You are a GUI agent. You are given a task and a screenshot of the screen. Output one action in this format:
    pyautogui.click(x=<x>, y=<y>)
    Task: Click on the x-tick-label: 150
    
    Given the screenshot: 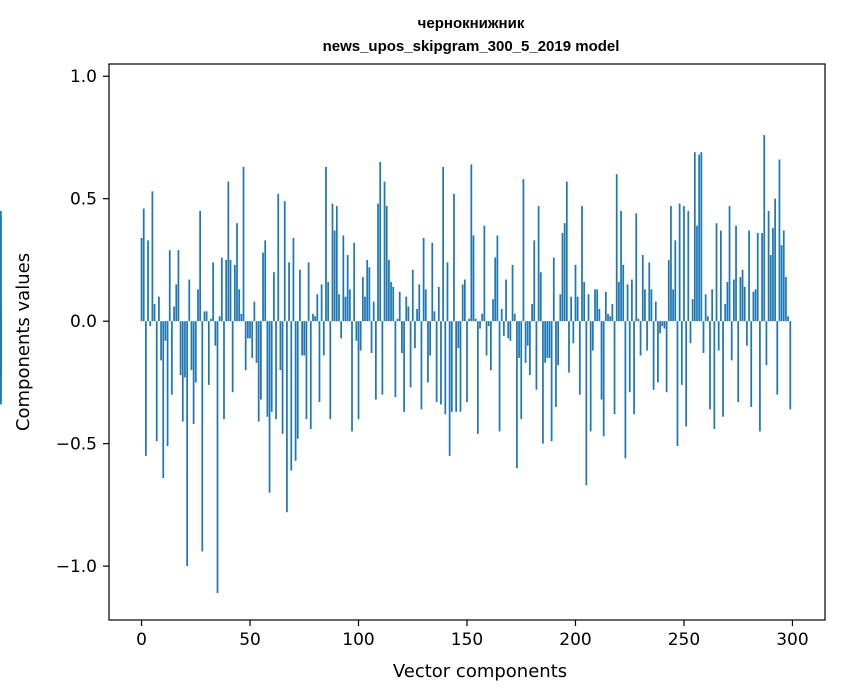 What is the action you would take?
    pyautogui.click(x=467, y=640)
    